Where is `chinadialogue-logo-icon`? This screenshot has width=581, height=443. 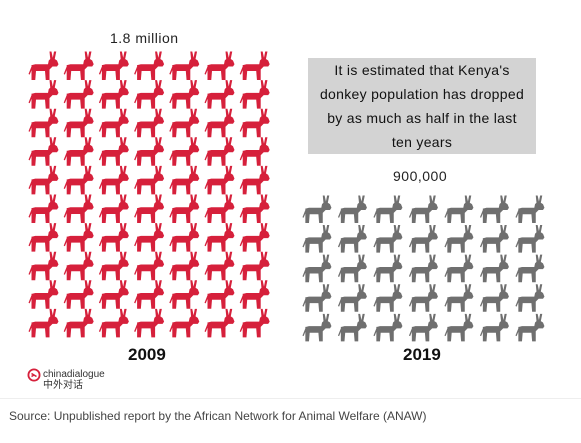
chinadialogue-logo-icon is located at coordinates (34, 377).